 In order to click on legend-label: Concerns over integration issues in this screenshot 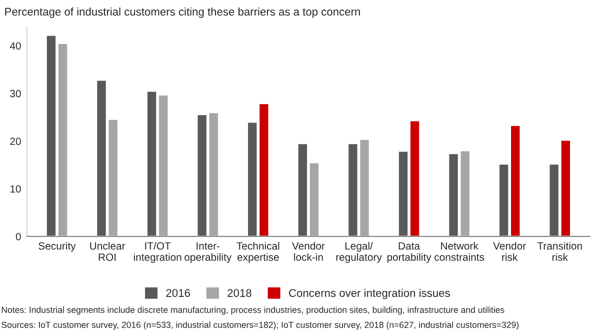, I will do `click(369, 294)`.